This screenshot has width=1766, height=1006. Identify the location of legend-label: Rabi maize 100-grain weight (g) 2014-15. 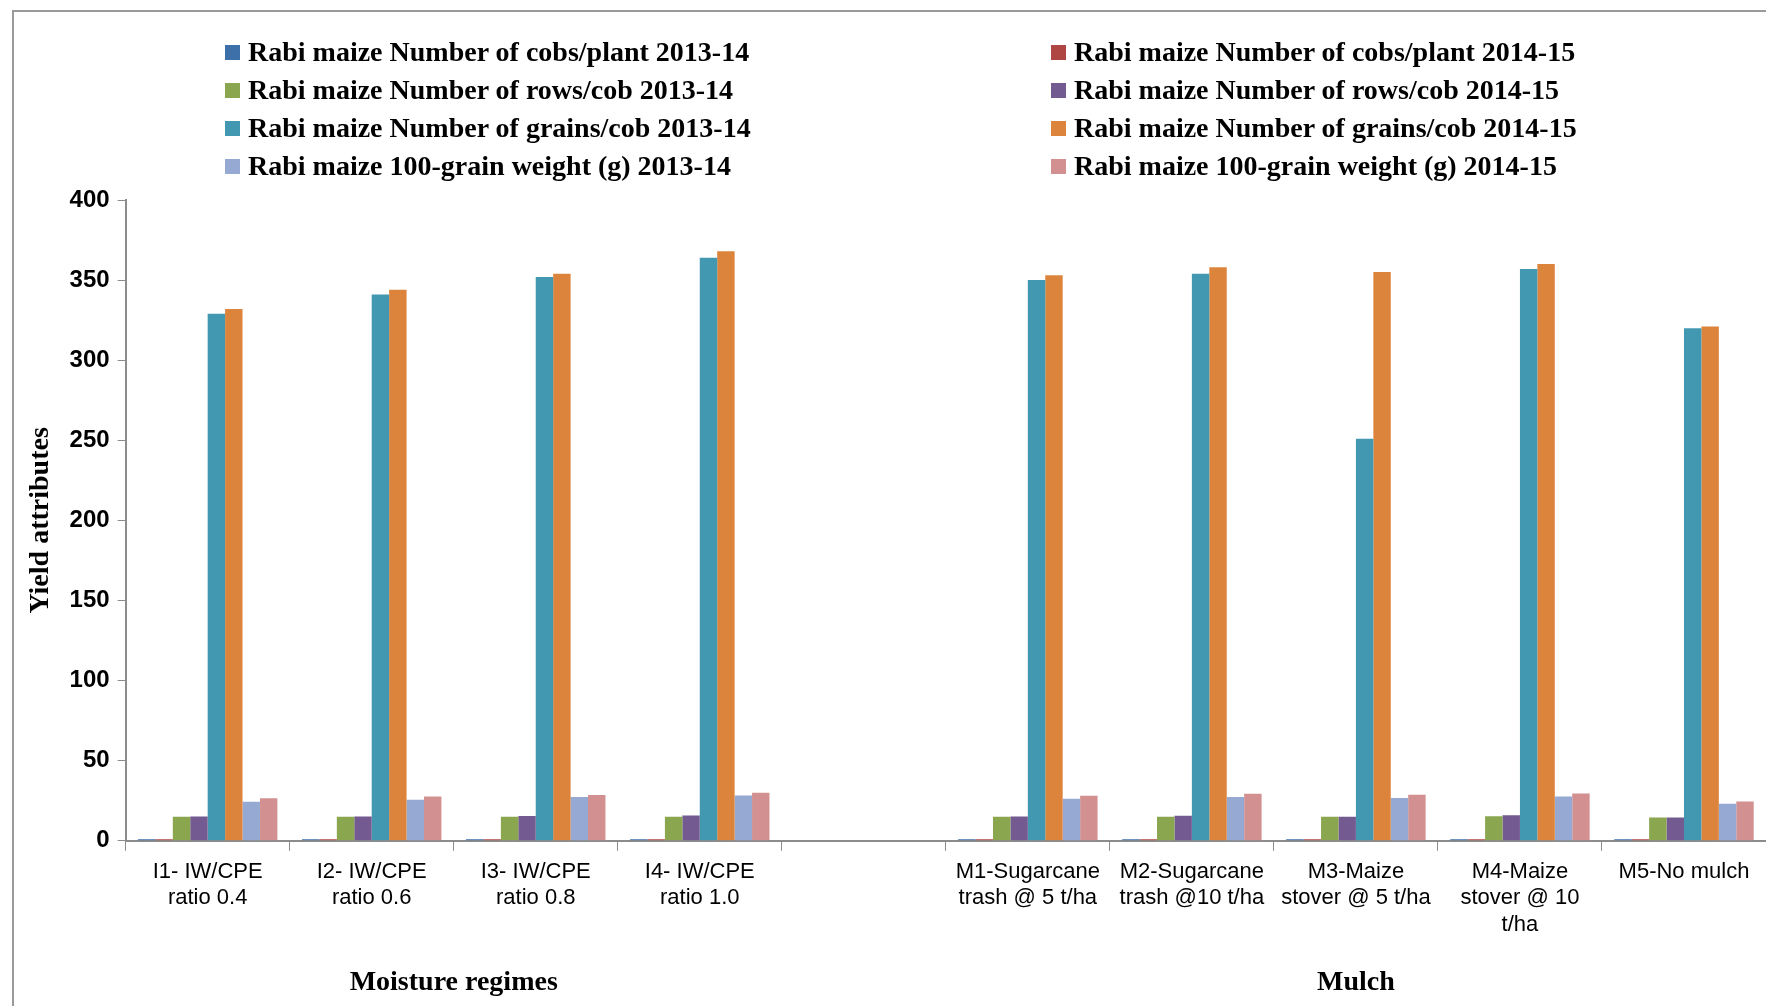
(1315, 166).